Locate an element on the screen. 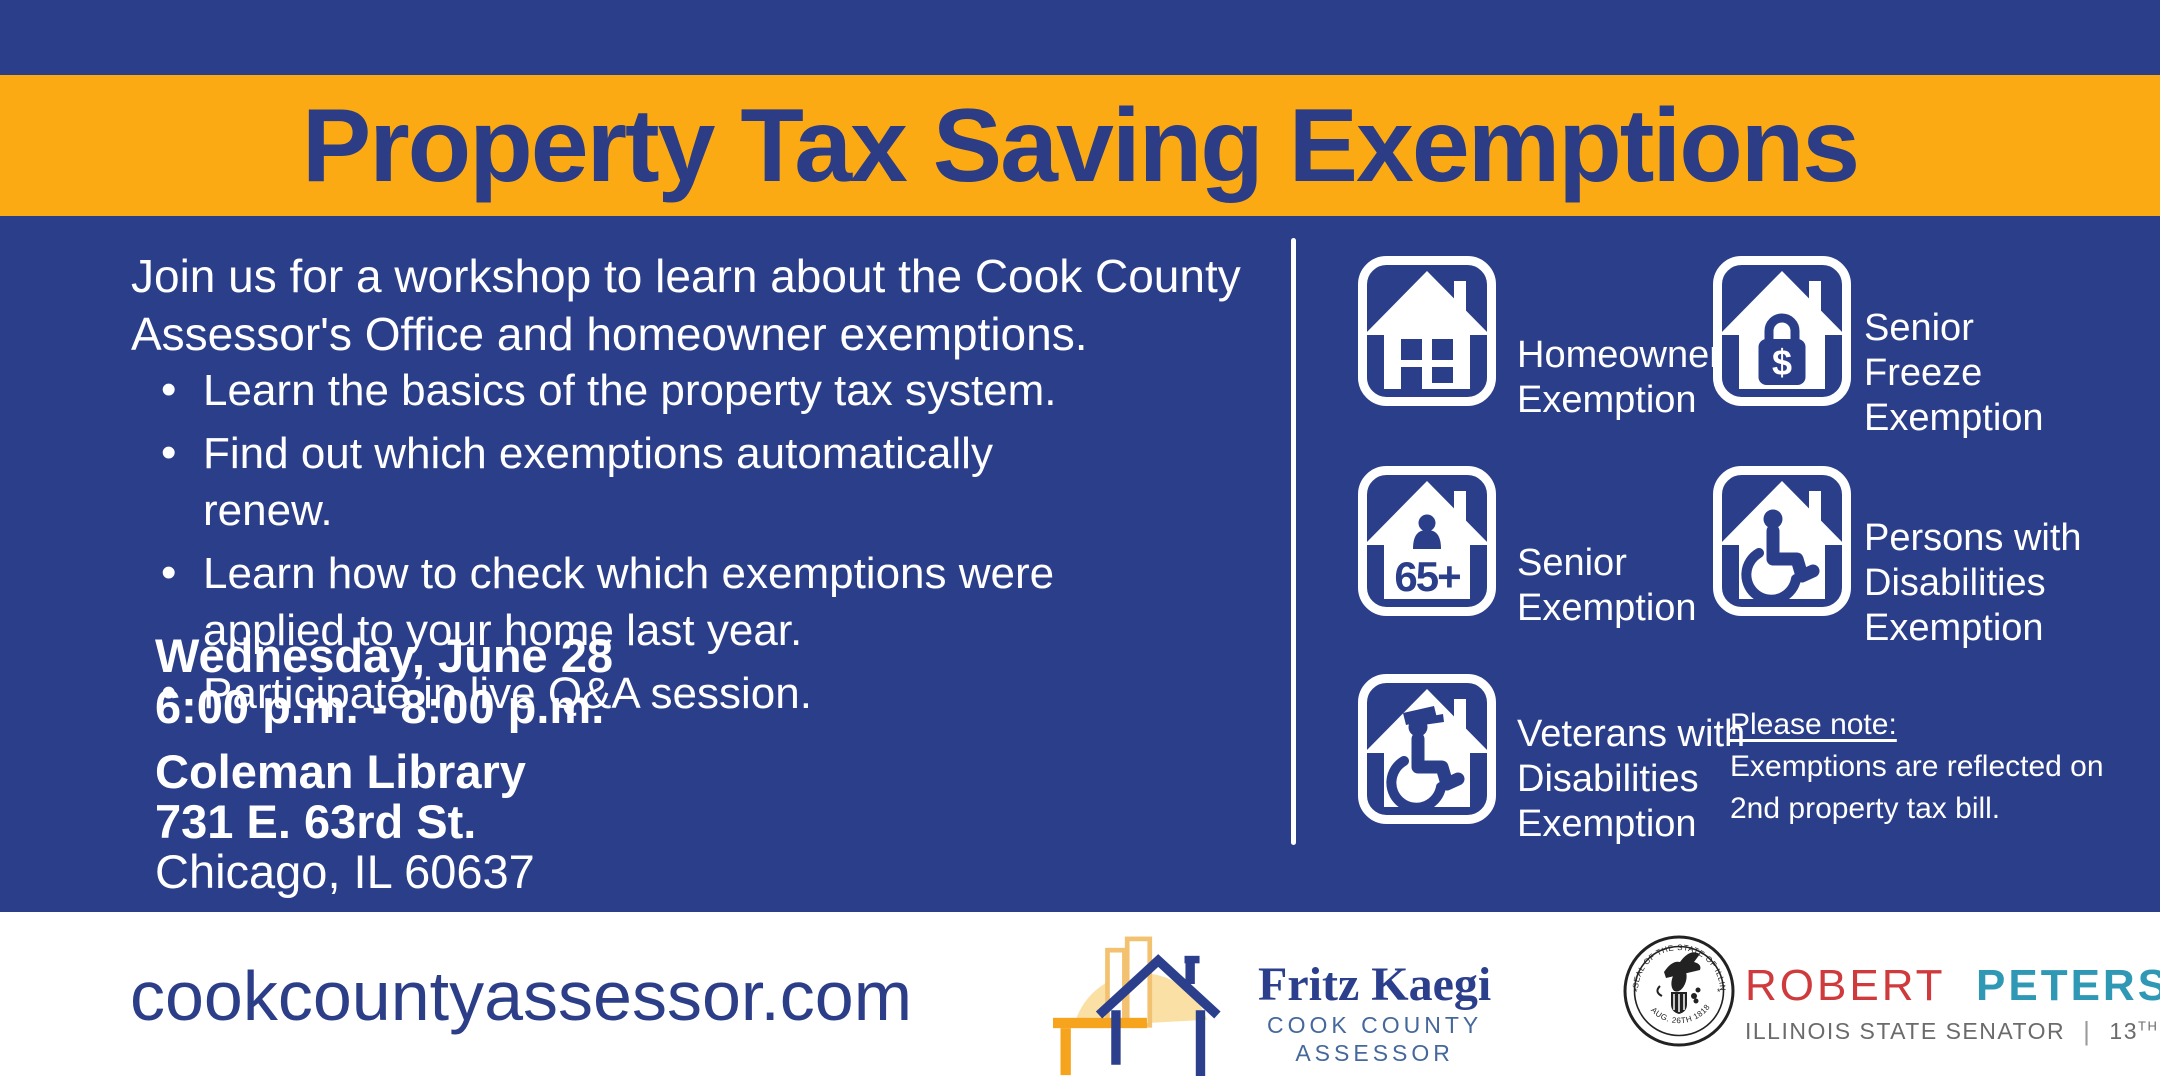  assessor-logo-text: Fritz Kaegi COOK COUNTY ASSESSOR is located at coordinates (1375, 1012).